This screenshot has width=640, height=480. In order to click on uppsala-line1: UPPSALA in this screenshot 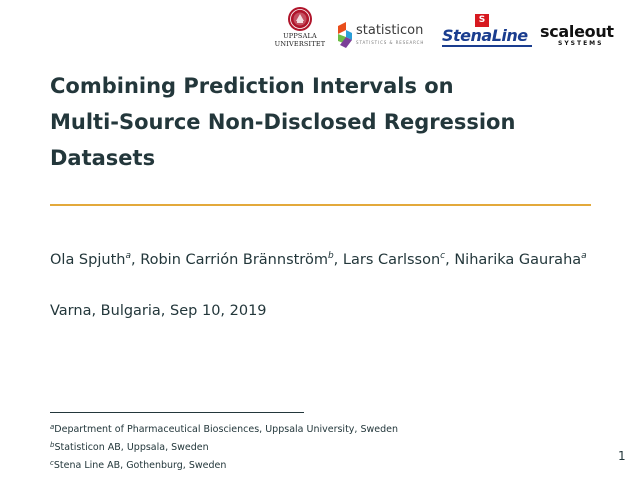, I will do `click(300, 36)`.